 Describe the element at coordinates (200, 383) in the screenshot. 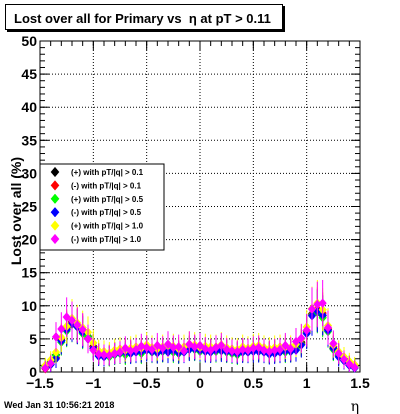

I see `x-tick-label: 0` at that location.